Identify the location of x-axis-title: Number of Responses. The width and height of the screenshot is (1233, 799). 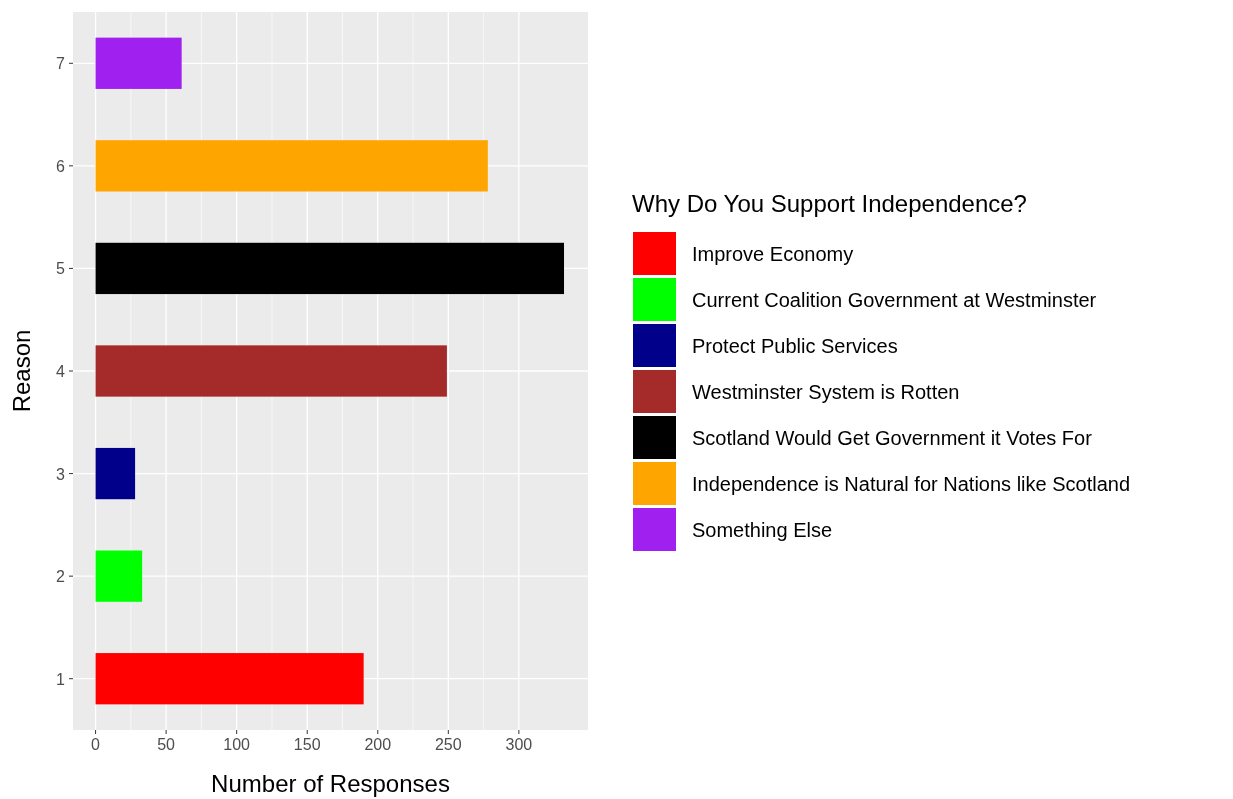
(330, 783).